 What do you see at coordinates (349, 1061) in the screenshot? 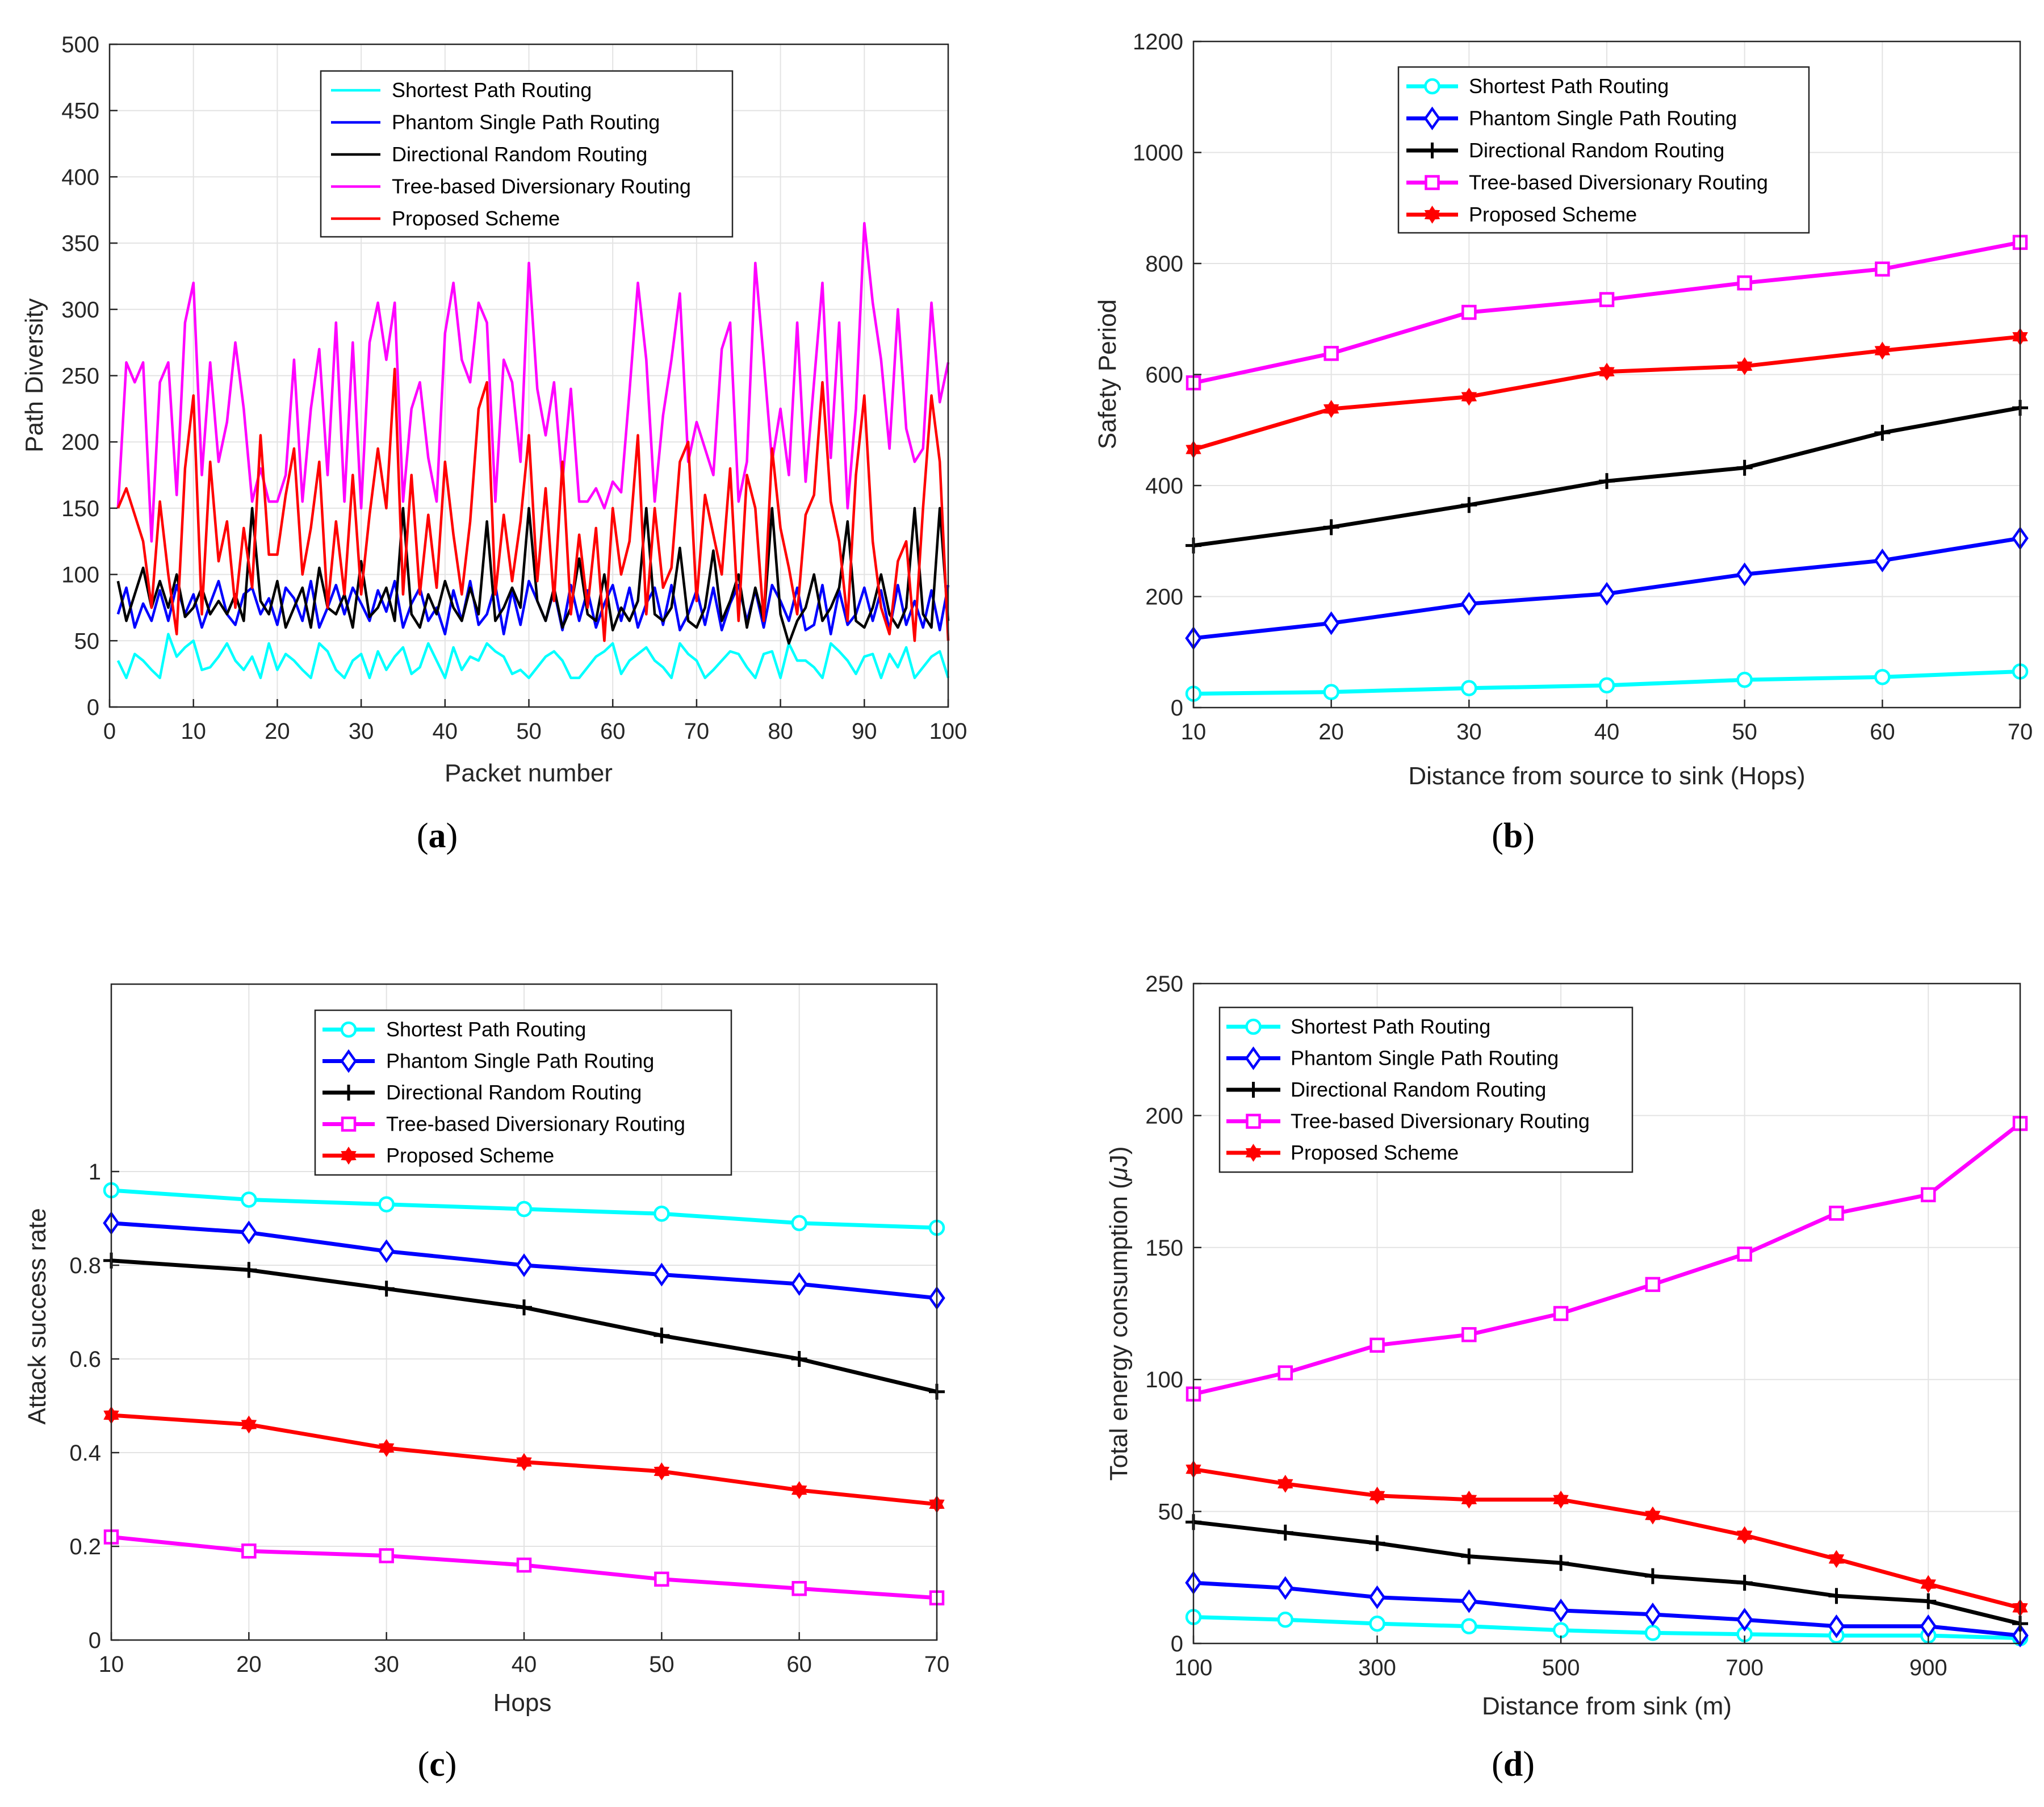
I see `panel-c-legend-phantom-marker` at bounding box center [349, 1061].